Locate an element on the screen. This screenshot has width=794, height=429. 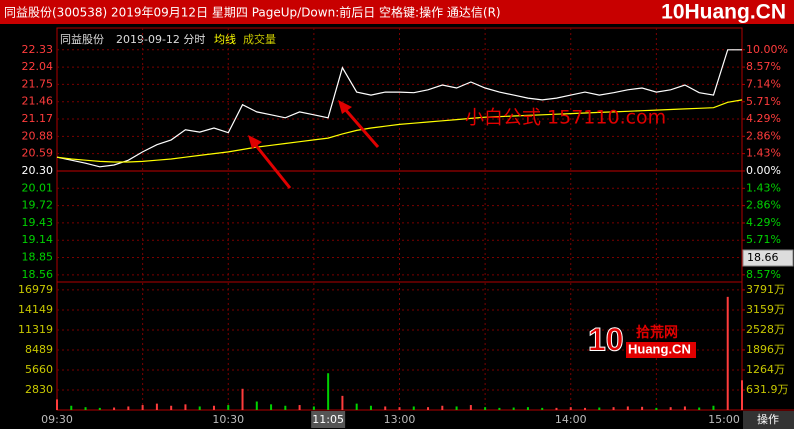
y-tick-label: 14149 is located at coordinates (35, 309).